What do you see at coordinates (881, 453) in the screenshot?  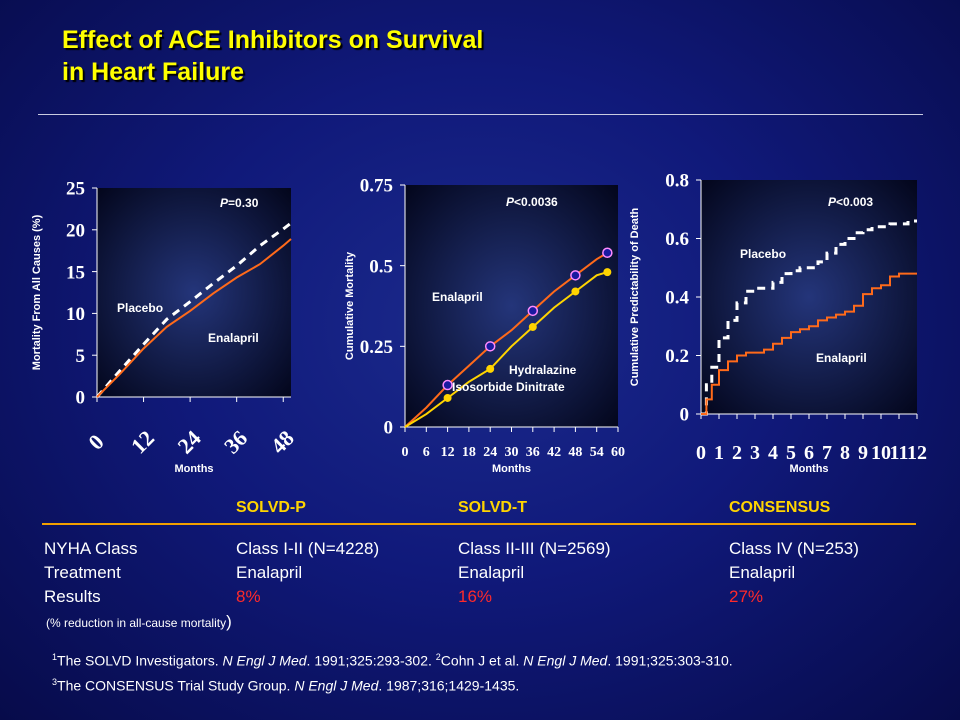 I see `x-tick-label: 10` at bounding box center [881, 453].